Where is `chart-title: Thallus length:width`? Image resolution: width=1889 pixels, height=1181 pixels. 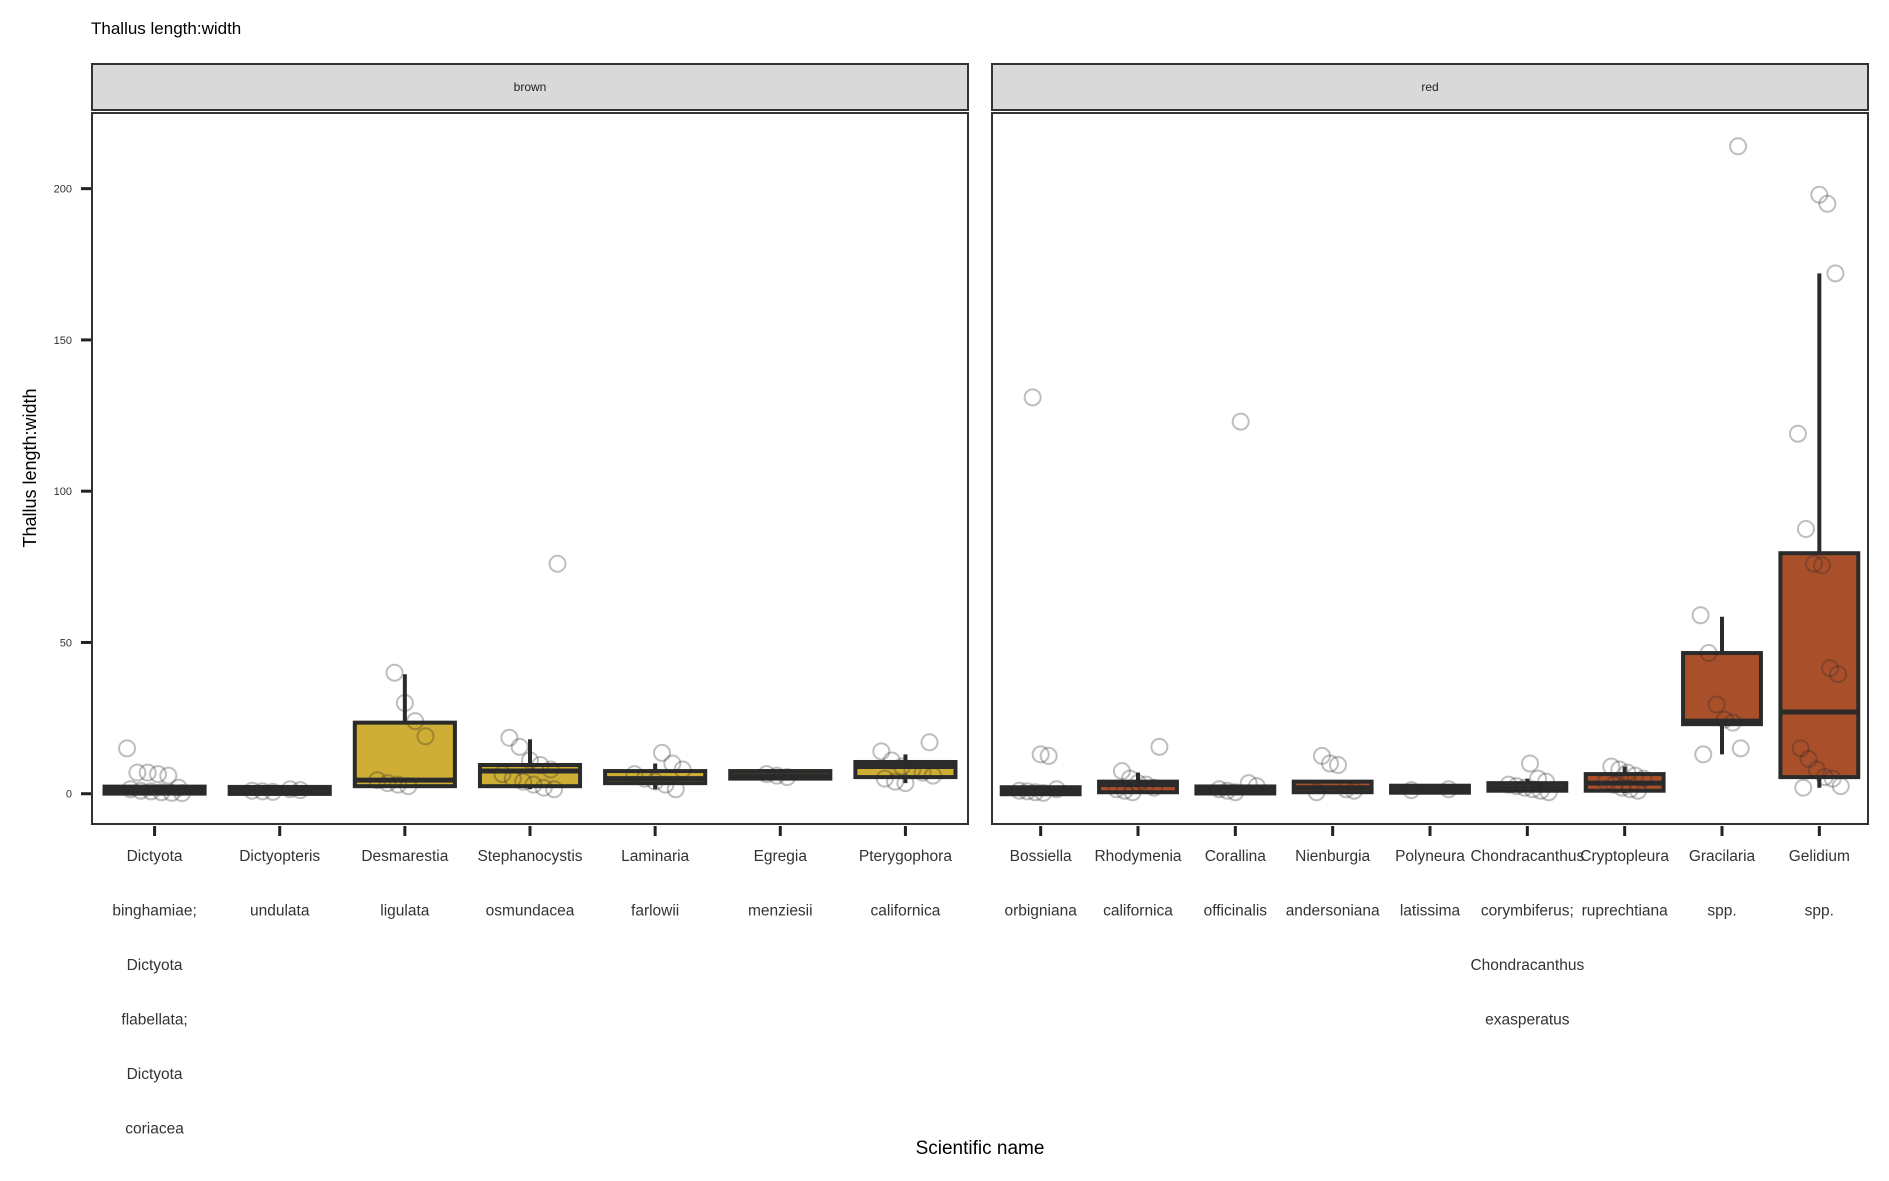
chart-title: Thallus length:width is located at coordinates (166, 28).